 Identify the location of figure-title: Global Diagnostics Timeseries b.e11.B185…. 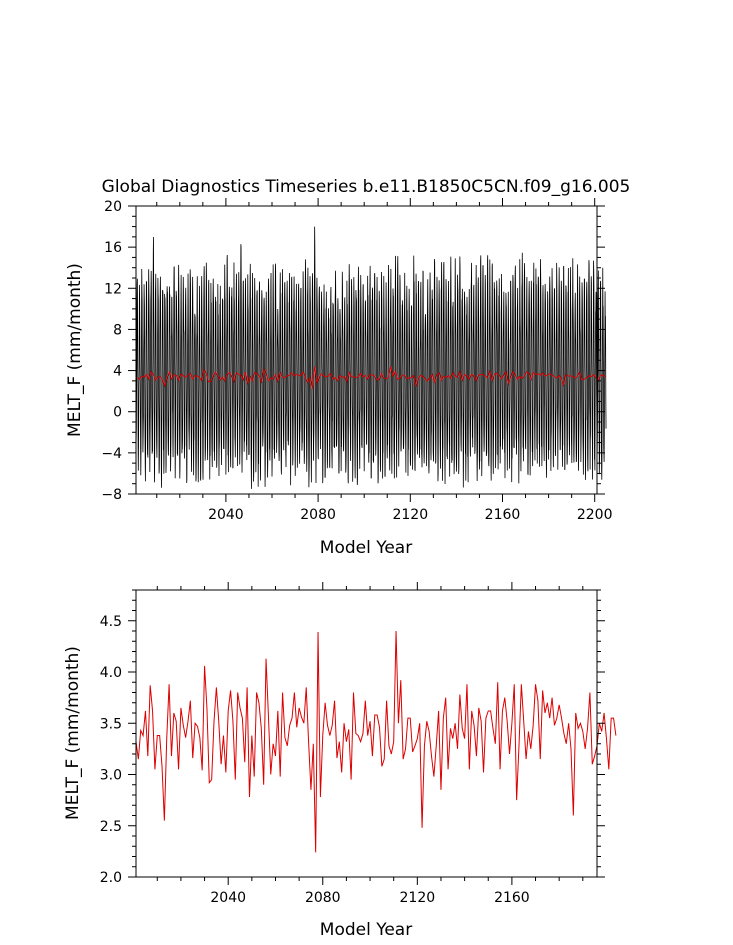
(366, 187).